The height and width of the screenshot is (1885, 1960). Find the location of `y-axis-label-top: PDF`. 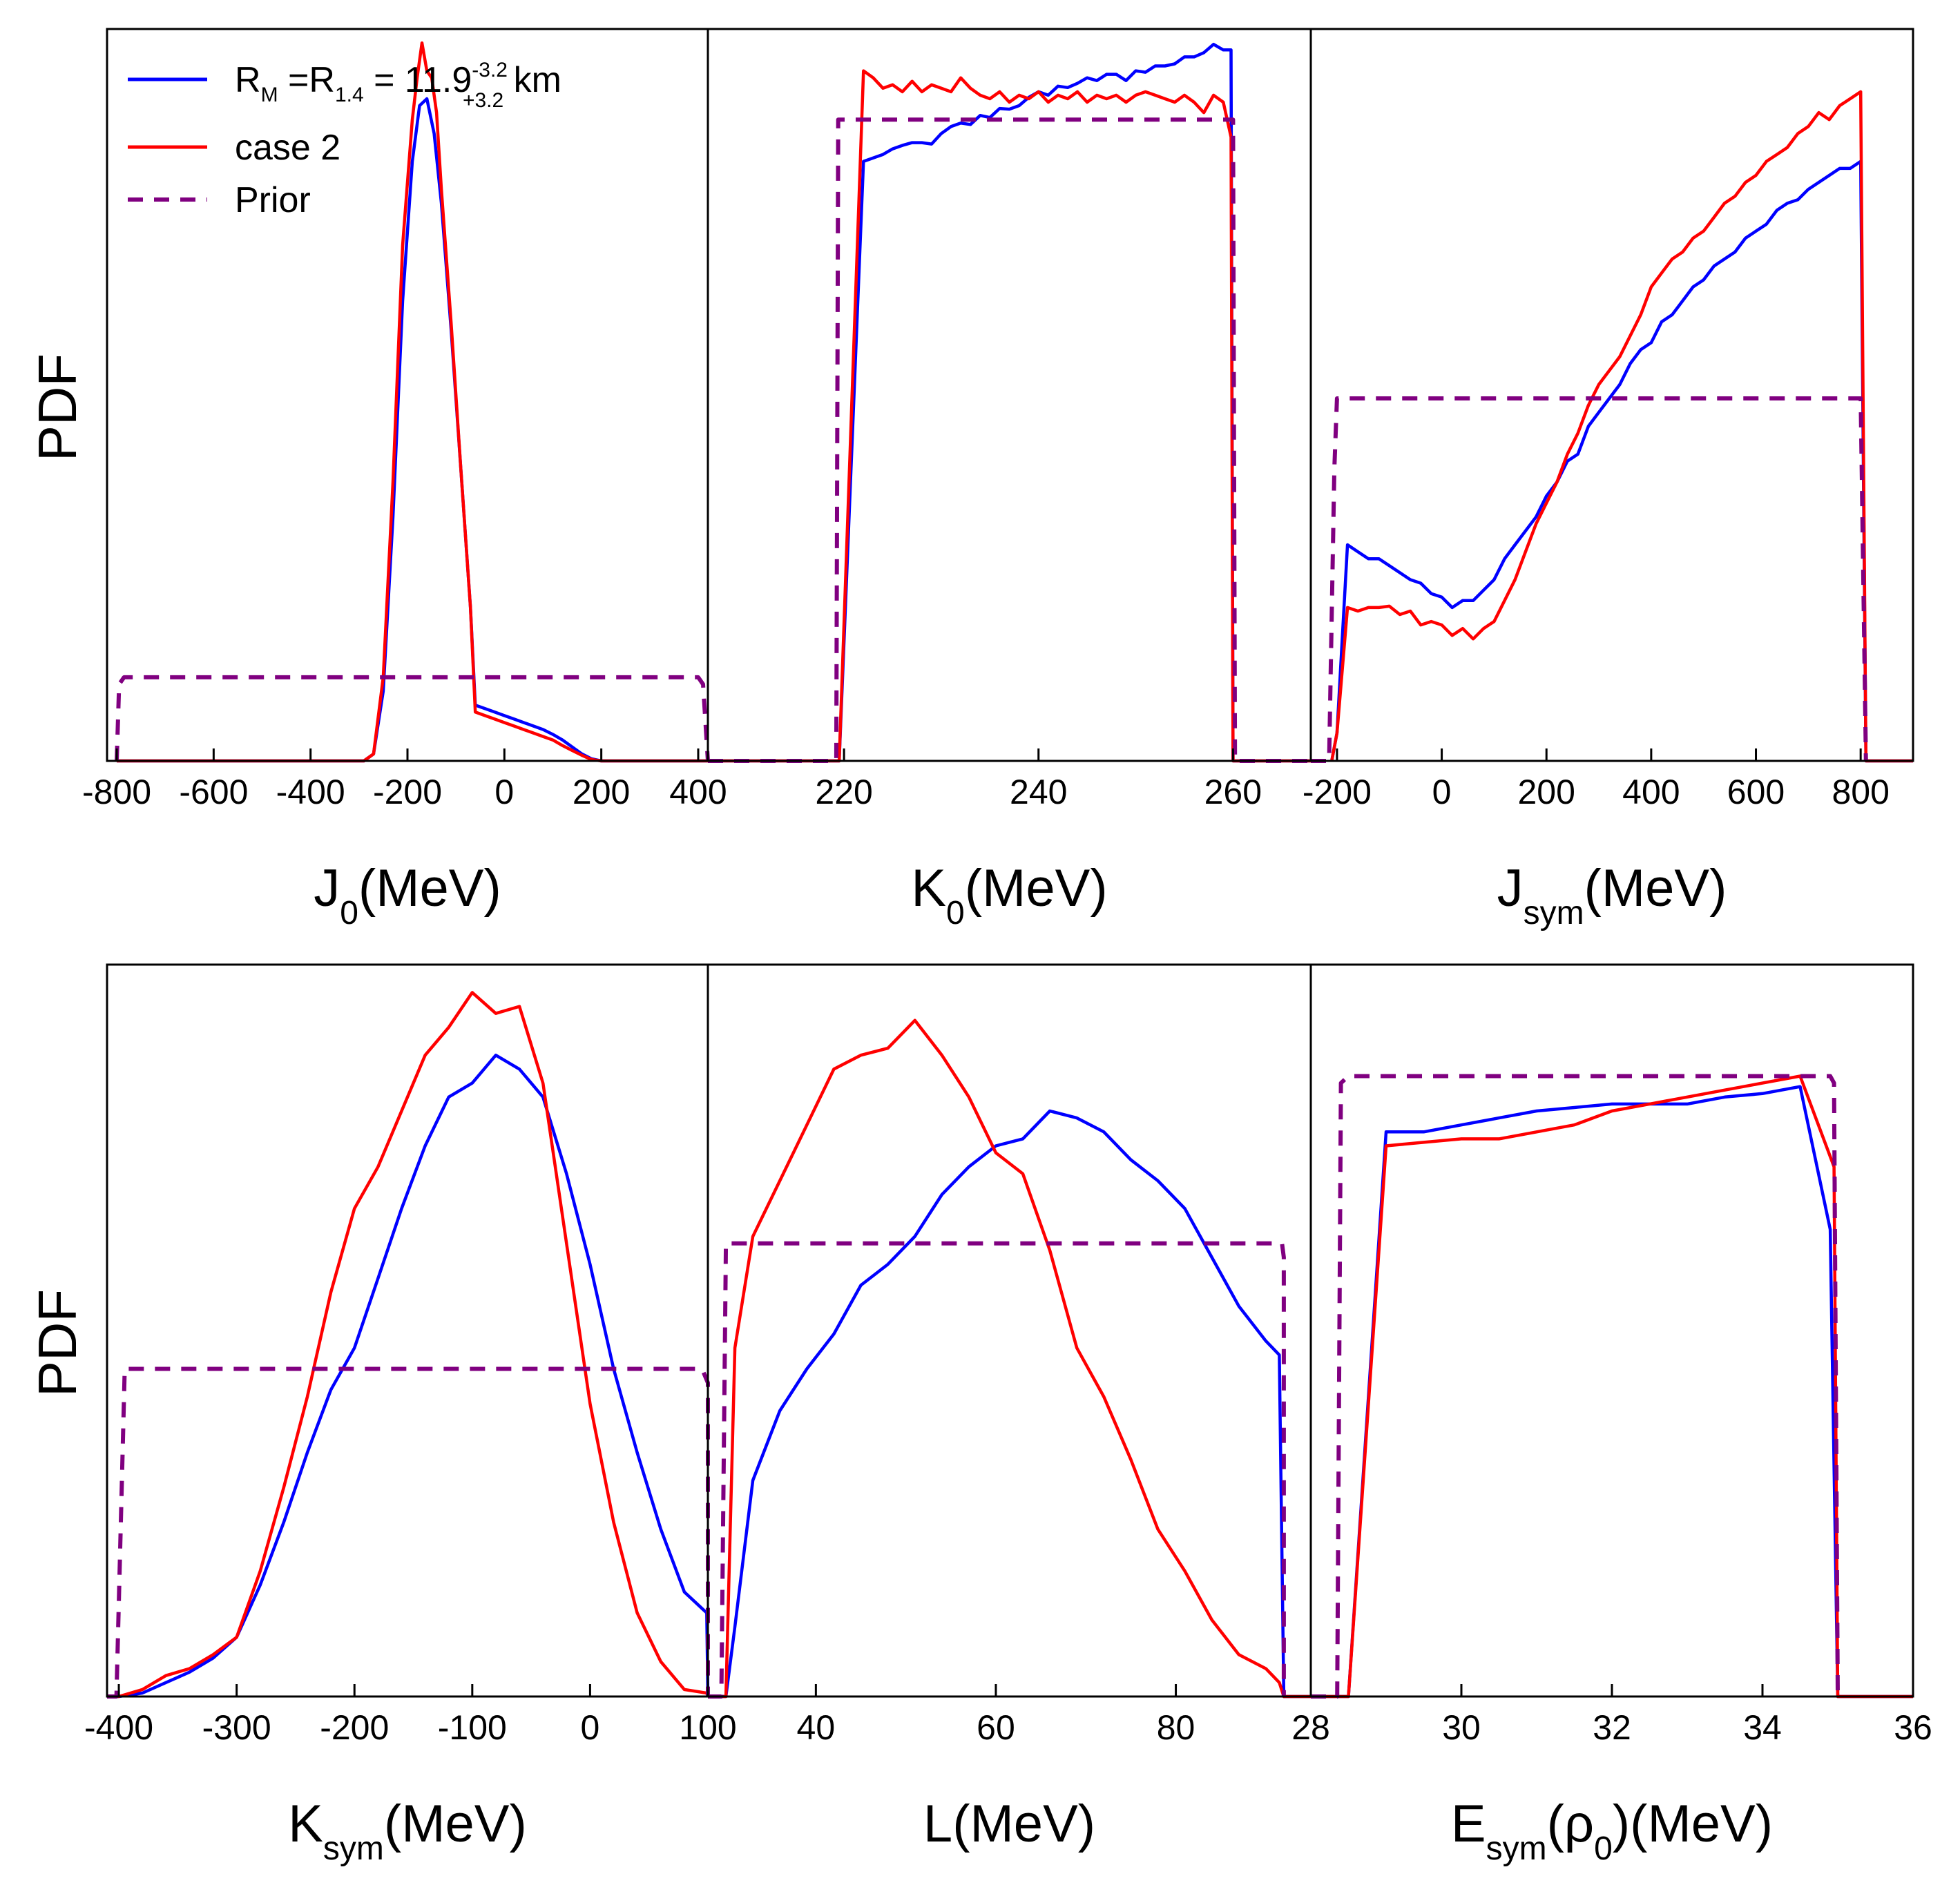

y-axis-label-top: PDF is located at coordinates (57, 407).